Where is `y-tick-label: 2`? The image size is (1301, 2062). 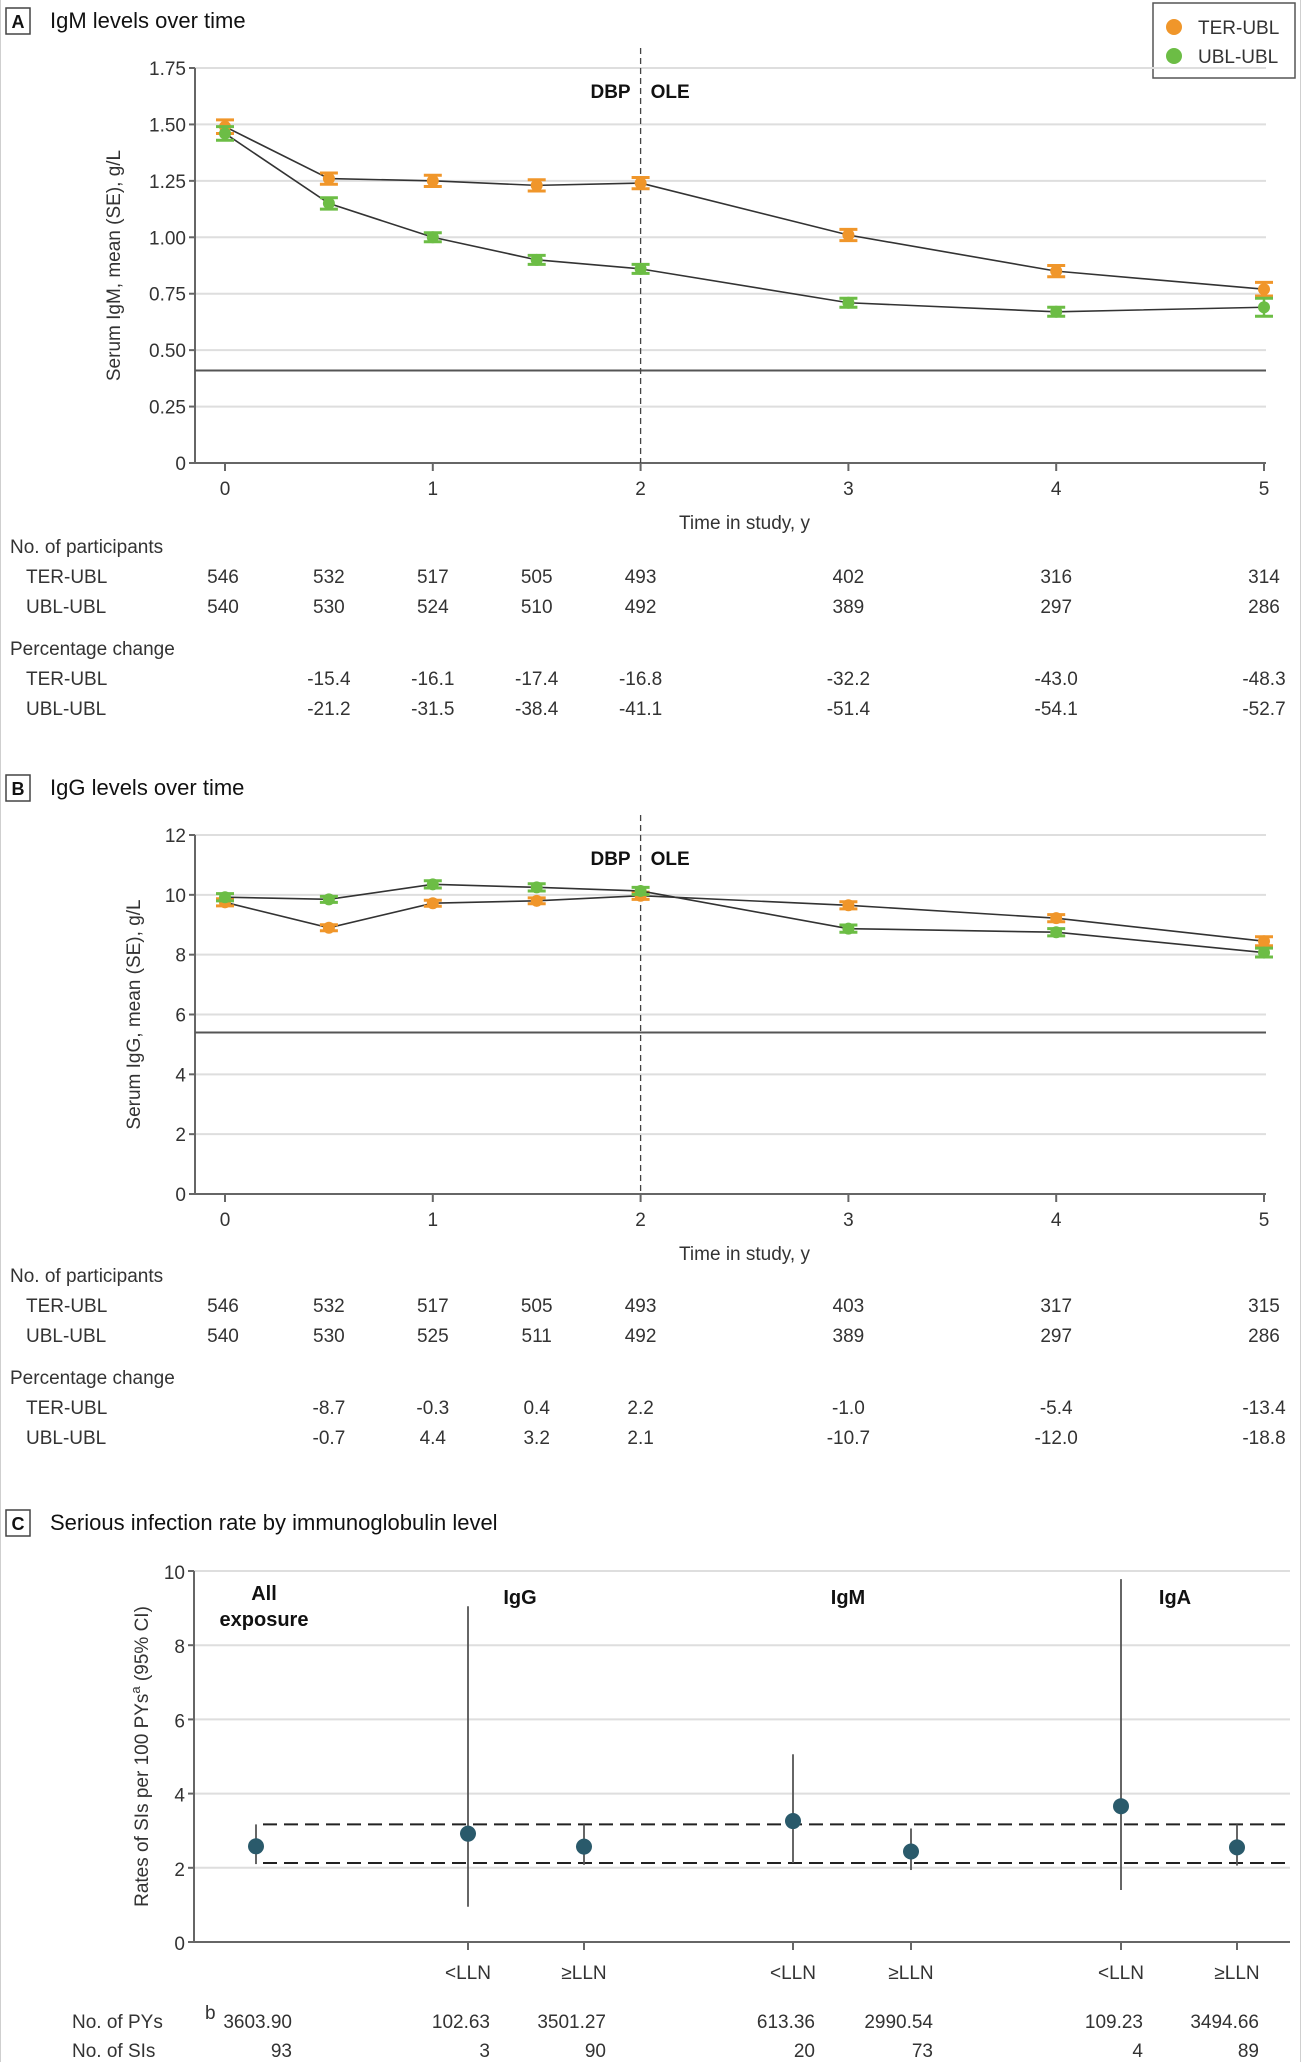
y-tick-label: 2 is located at coordinates (179, 1870).